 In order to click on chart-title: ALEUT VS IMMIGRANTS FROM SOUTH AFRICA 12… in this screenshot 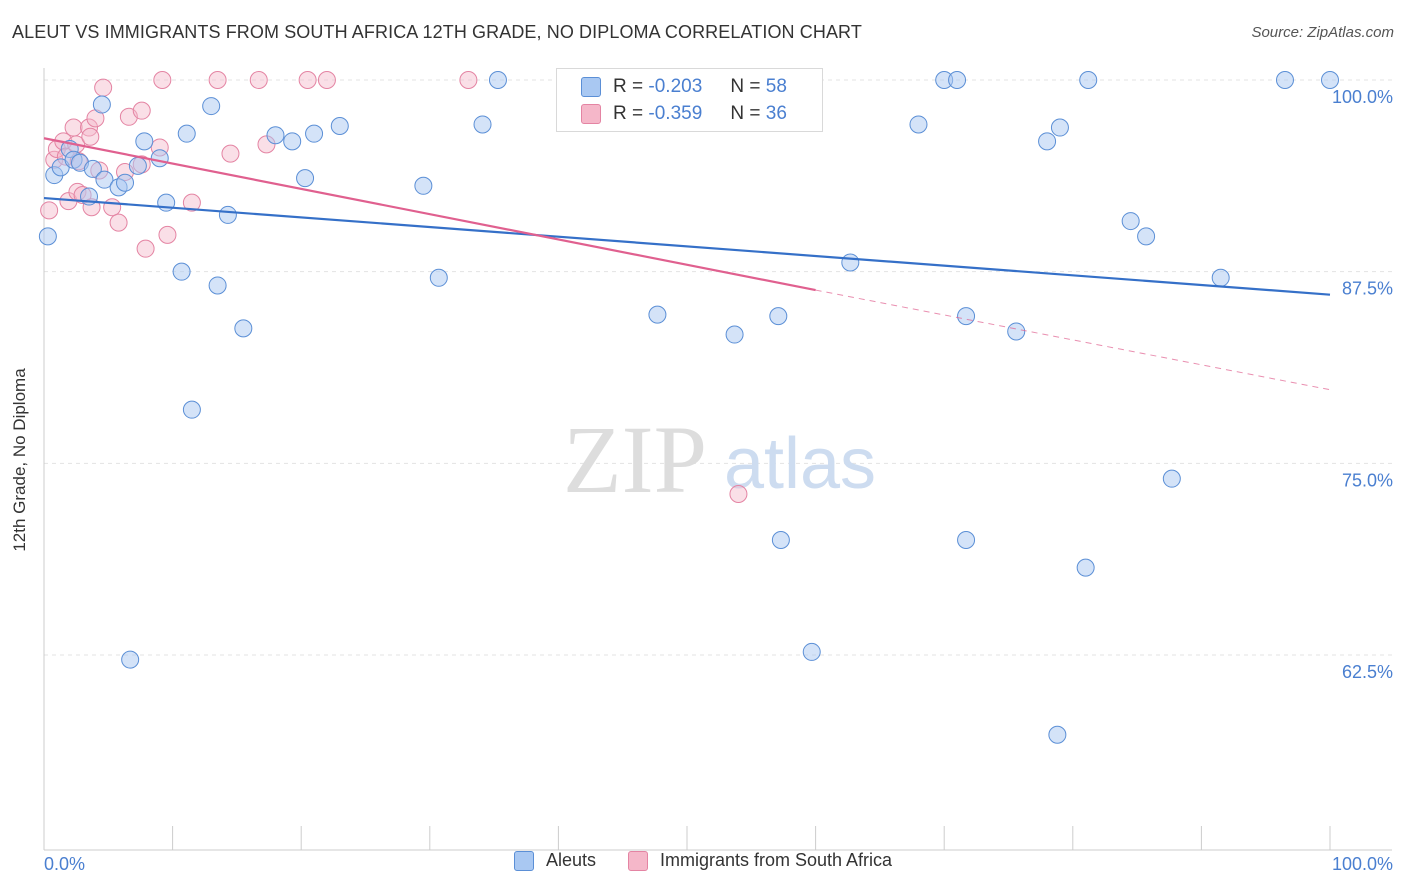, I will do `click(437, 32)`.